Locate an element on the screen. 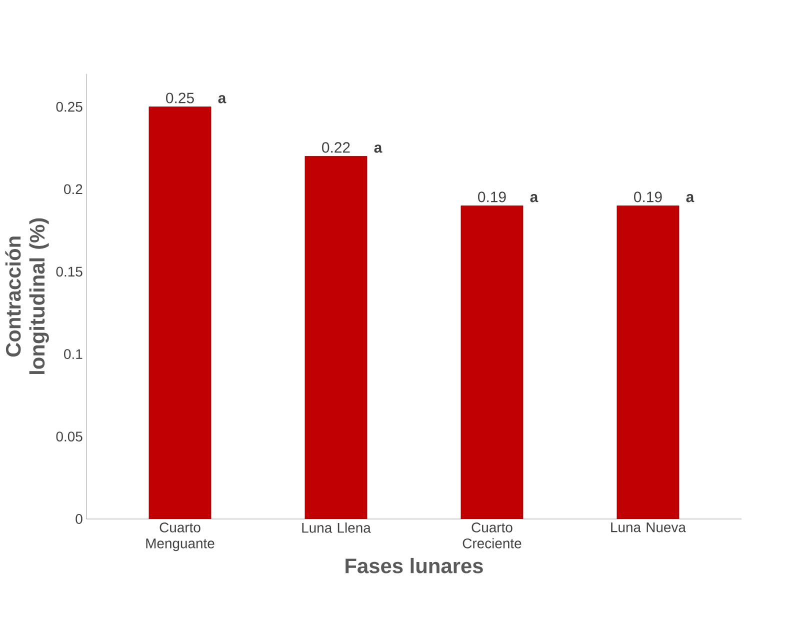  x-tick-label: Cuarto Creciente is located at coordinates (492, 535).